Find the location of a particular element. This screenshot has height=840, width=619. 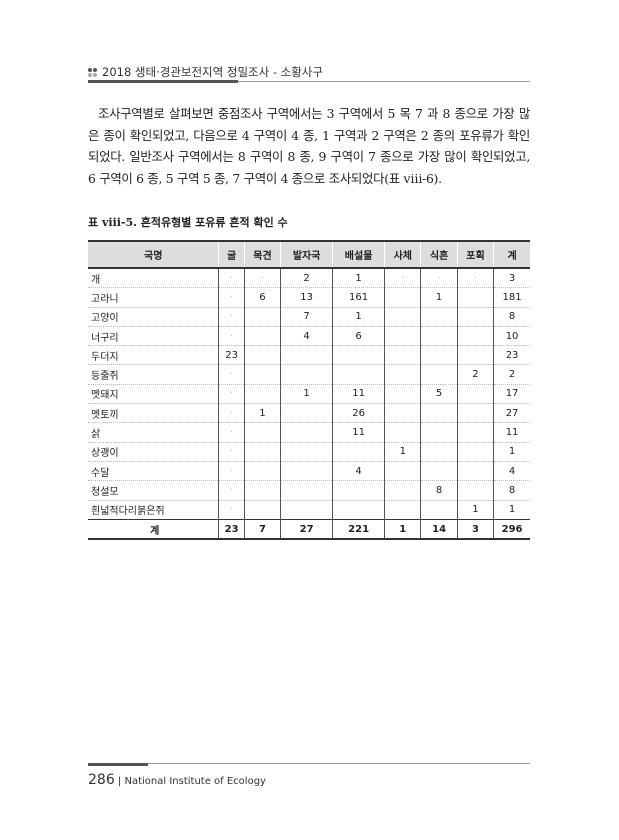

species-name-cell: 청설모 is located at coordinates (153, 490).